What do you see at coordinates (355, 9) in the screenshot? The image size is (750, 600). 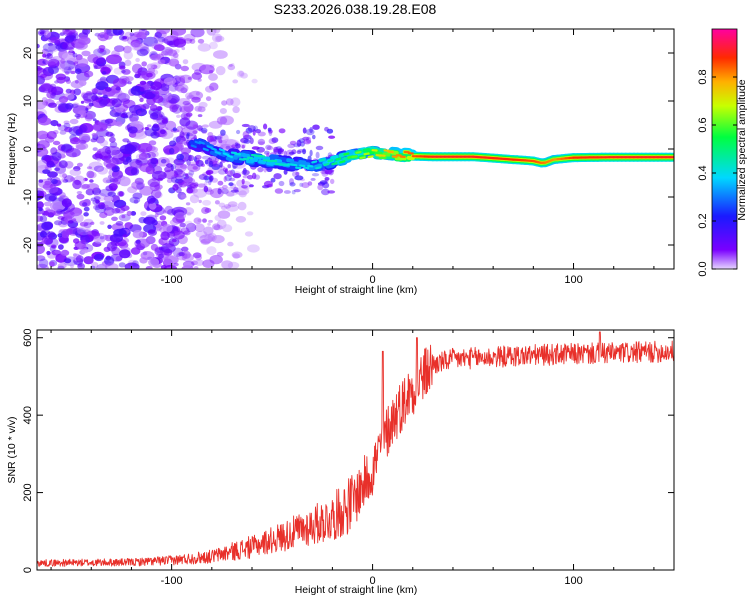 I see `figure-title: S233.2026.038.19.28.E08` at bounding box center [355, 9].